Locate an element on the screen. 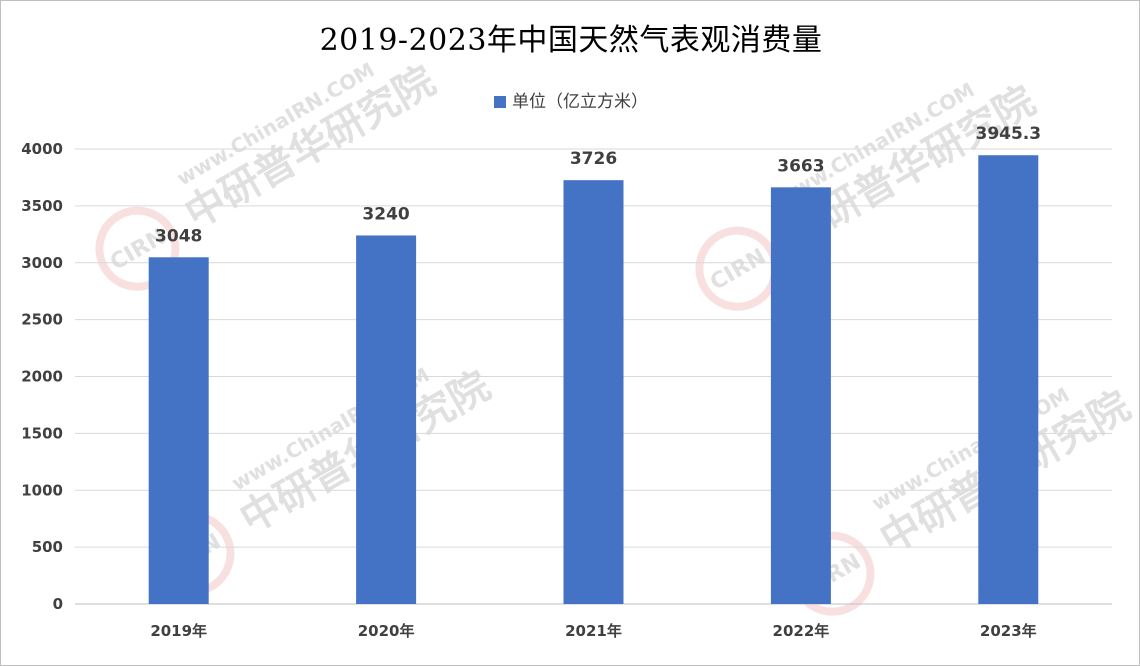 This screenshot has width=1140, height=666. watermark-logo: CIRN is located at coordinates (738, 269).